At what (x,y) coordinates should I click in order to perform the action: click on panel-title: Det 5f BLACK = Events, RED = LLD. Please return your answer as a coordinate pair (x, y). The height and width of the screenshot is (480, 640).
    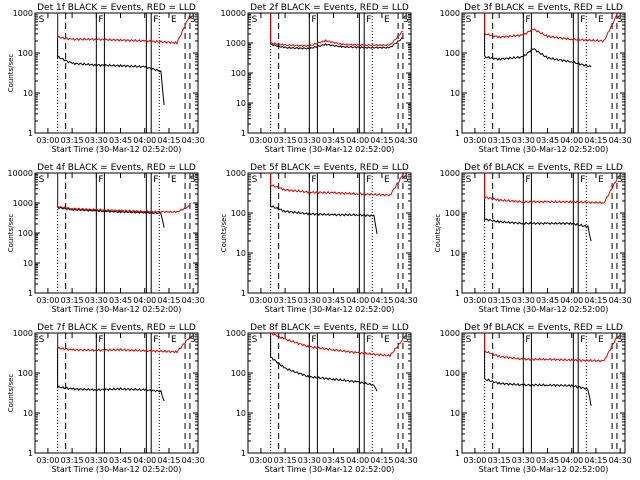
    Looking at the image, I should click on (329, 168).